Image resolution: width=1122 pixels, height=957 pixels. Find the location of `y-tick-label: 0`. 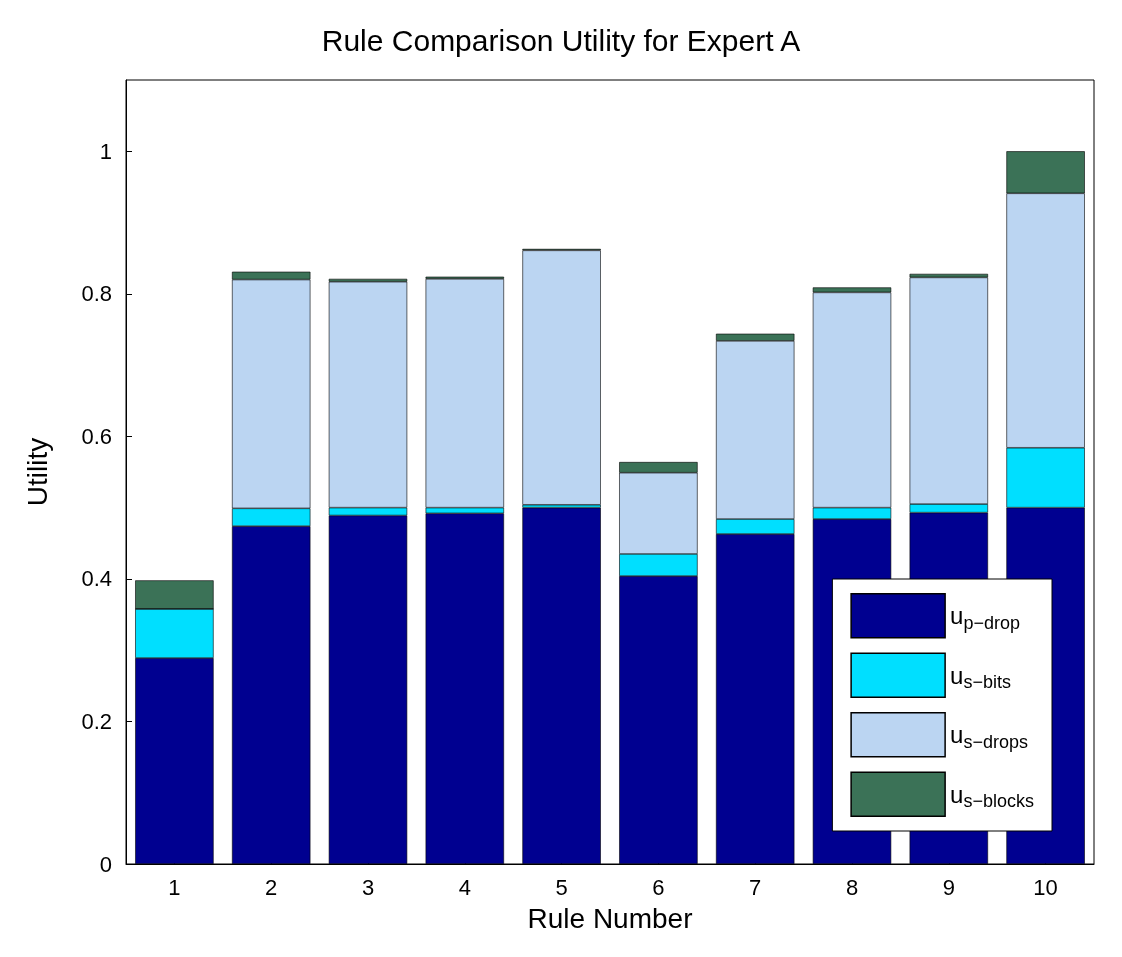

y-tick-label: 0 is located at coordinates (105, 864).